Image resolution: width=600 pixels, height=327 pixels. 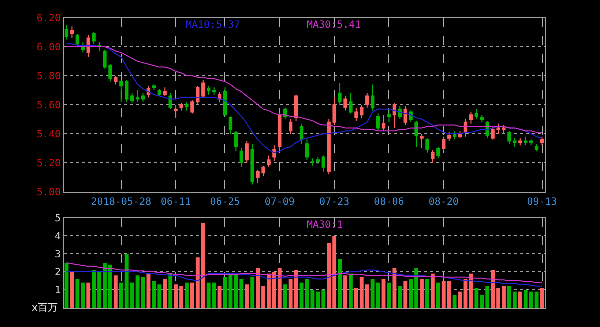 I want to click on x-tick-label: 08-20, so click(x=443, y=202).